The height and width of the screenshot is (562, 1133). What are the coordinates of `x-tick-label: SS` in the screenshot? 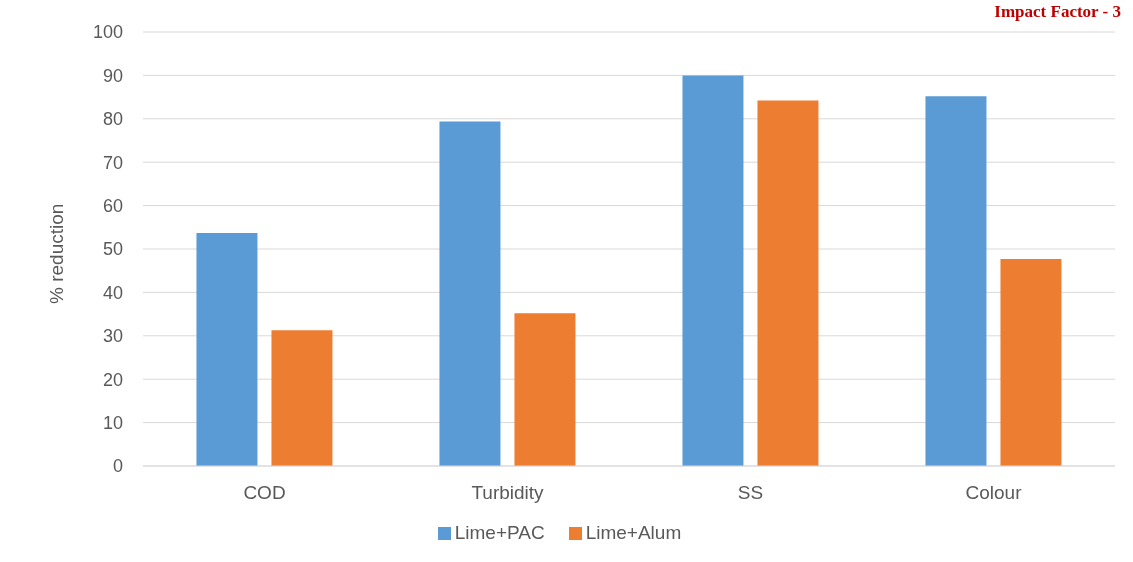 It's located at (750, 493).